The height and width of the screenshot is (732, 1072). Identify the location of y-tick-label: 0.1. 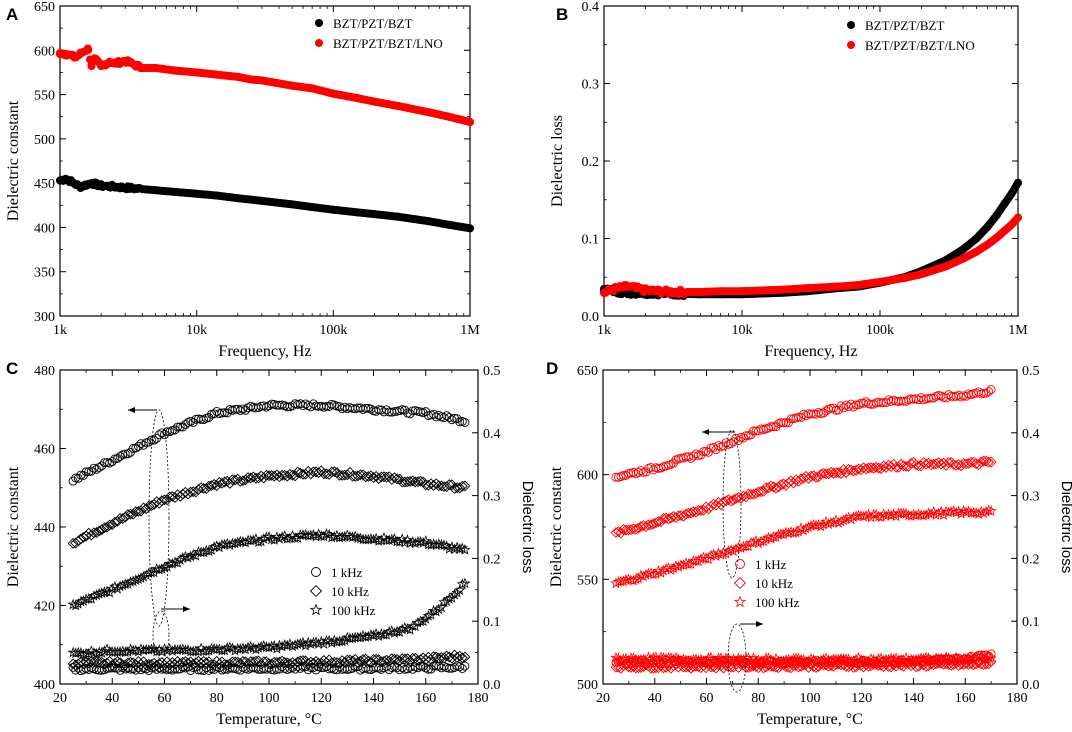
(591, 240).